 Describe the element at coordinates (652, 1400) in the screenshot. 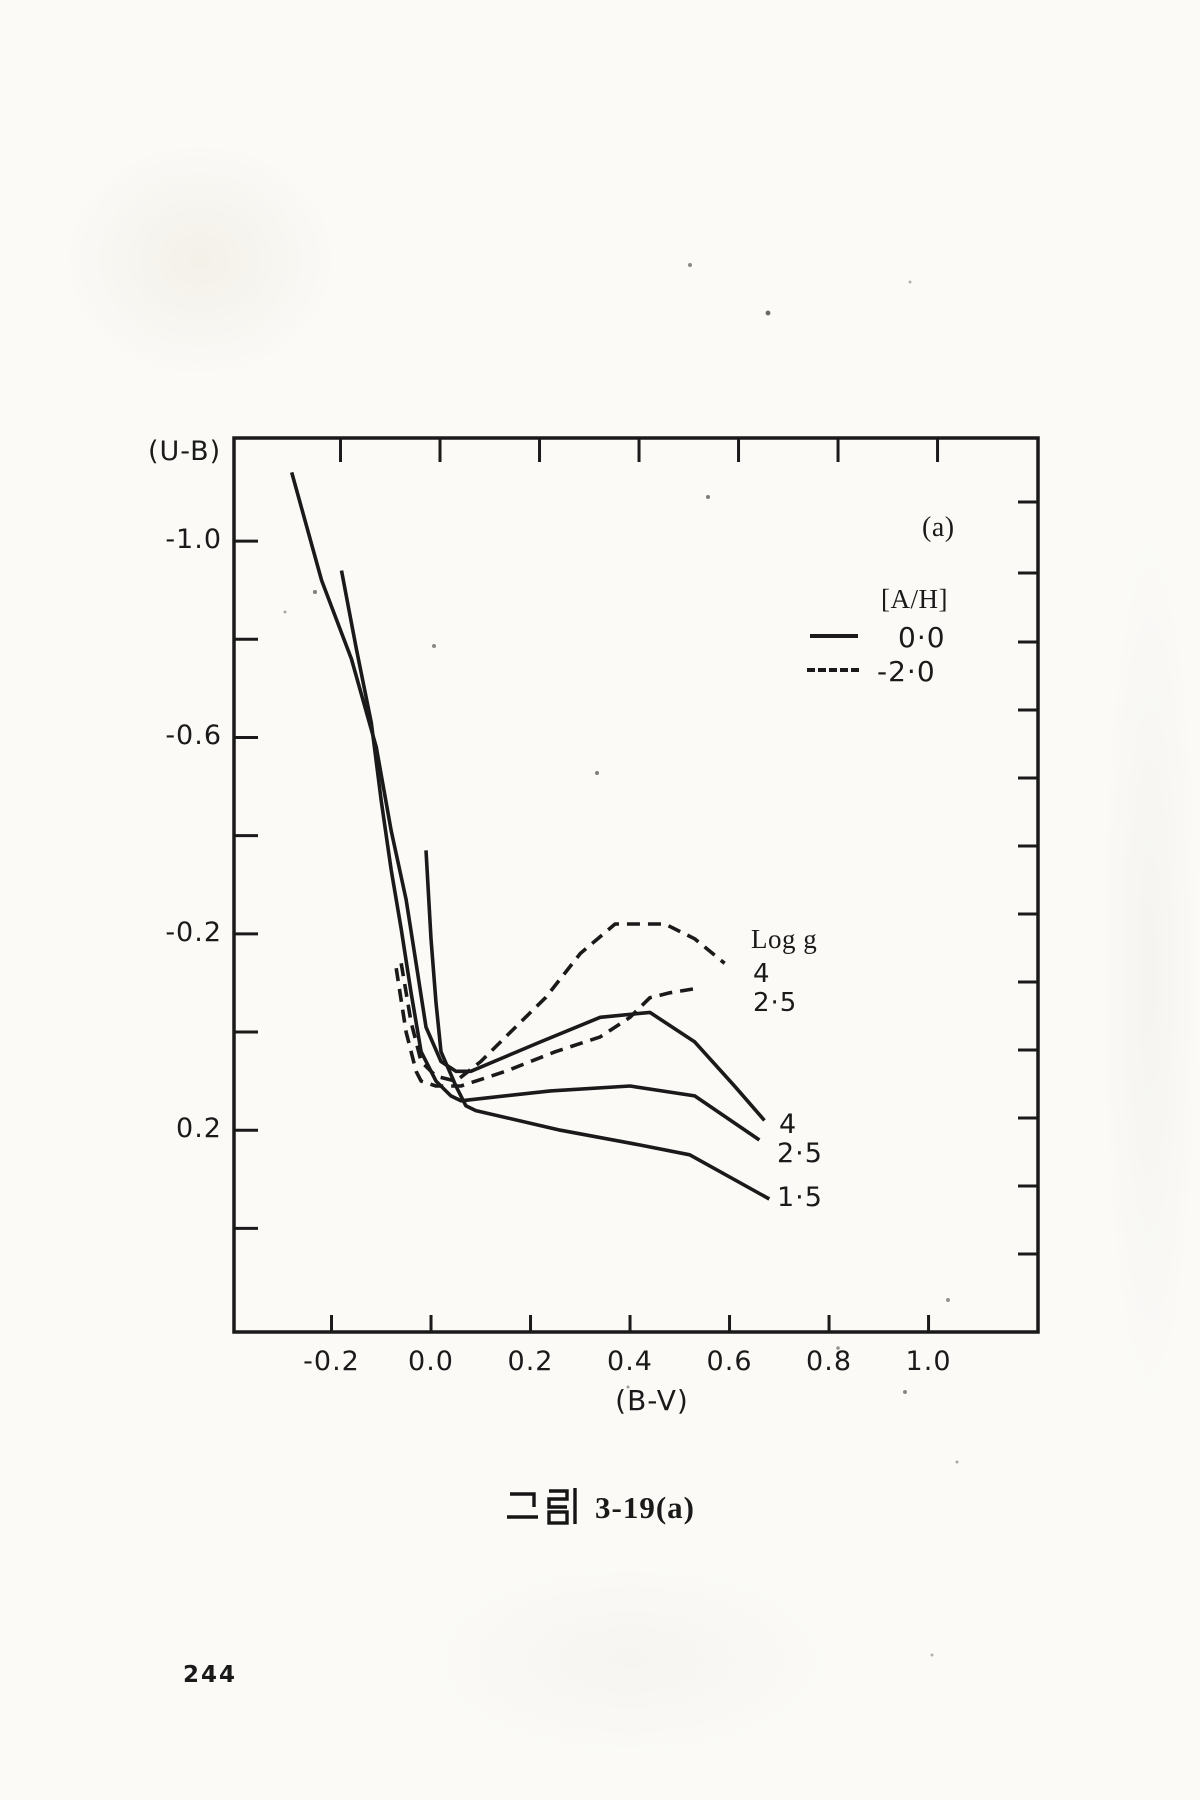

I see `x-axis-label: (B-V)` at that location.